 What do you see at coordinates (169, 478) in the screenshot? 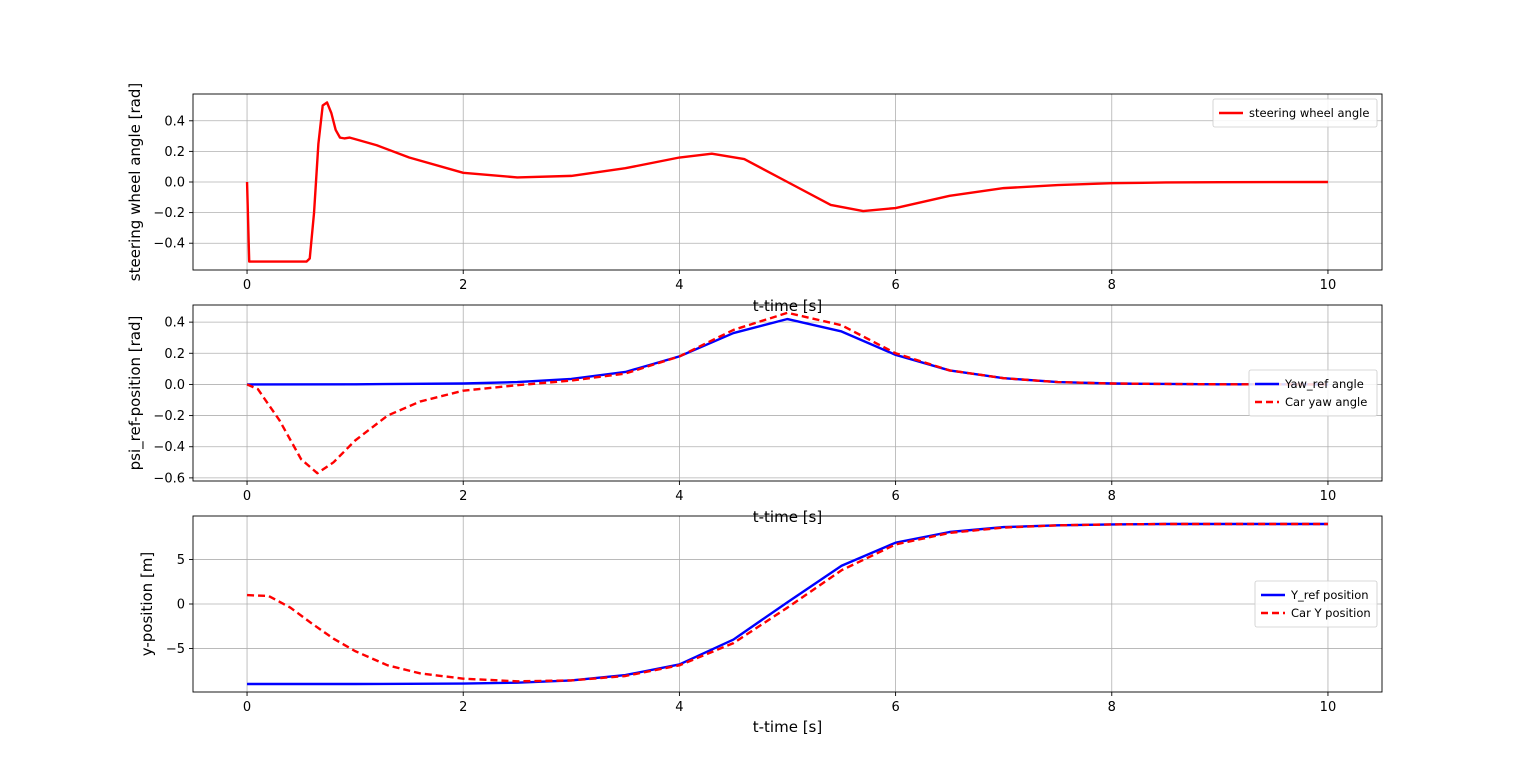
I see `y-tick-label: −0.6` at bounding box center [169, 478].